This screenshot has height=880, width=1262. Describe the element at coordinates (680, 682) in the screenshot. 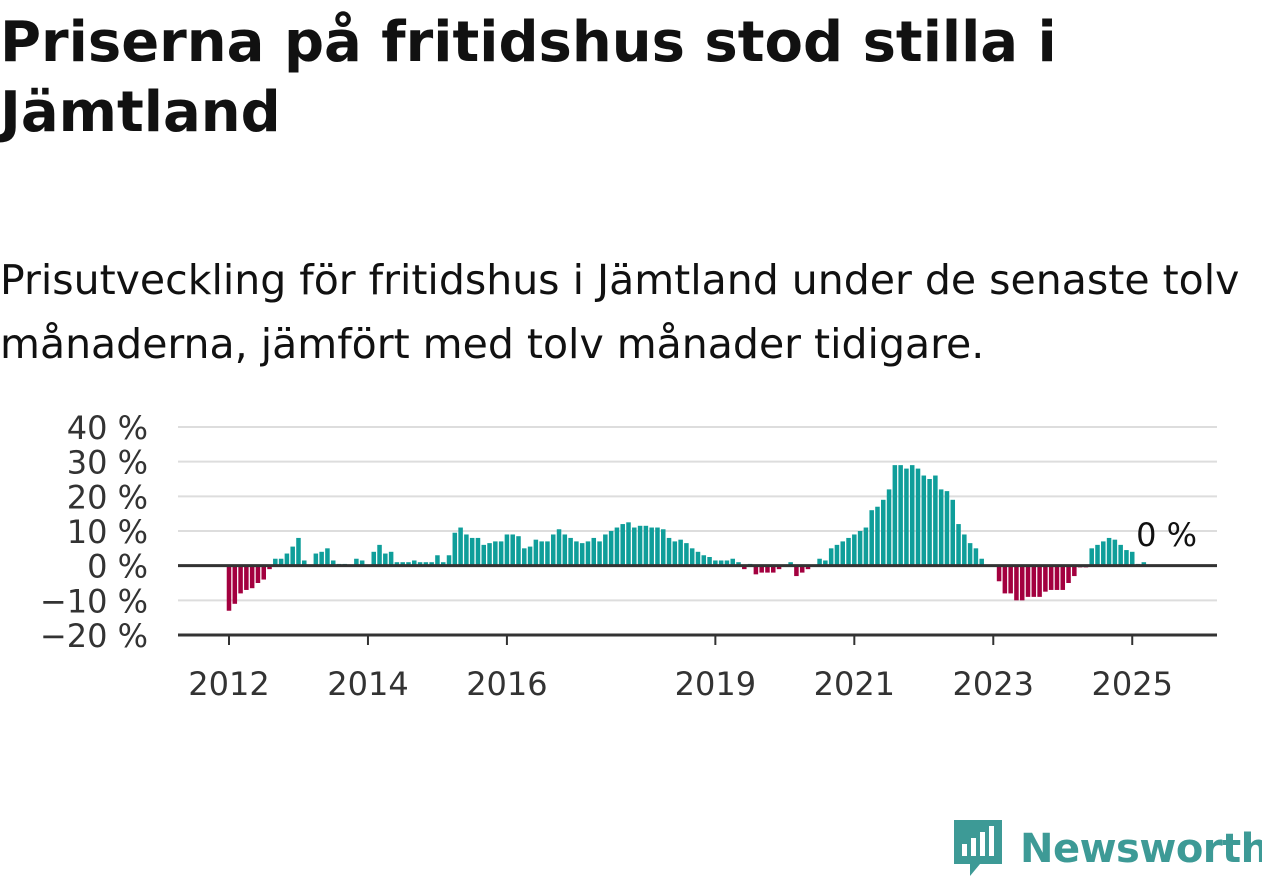

I see `x-axis-labels: 2012 2014 2016 2019 2021 2023 2025` at that location.